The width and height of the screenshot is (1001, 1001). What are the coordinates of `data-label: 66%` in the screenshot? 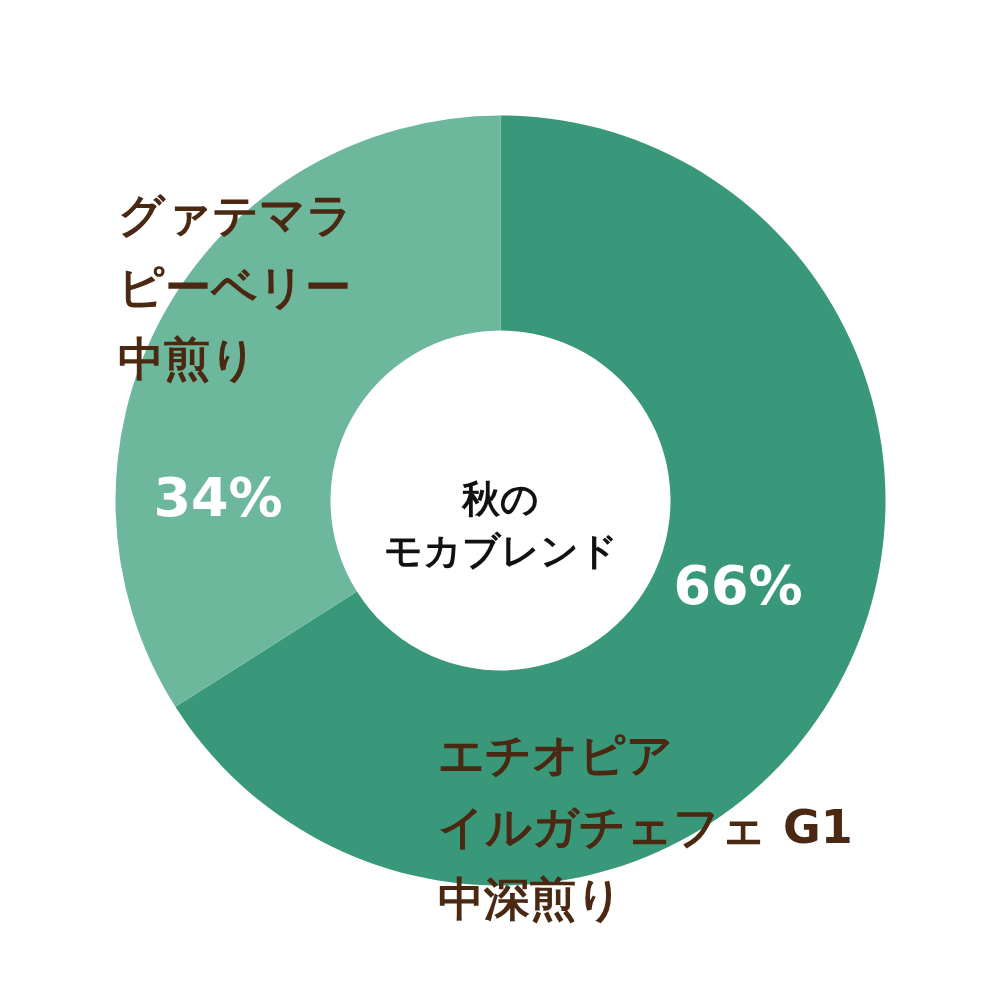 It's located at (738, 585).